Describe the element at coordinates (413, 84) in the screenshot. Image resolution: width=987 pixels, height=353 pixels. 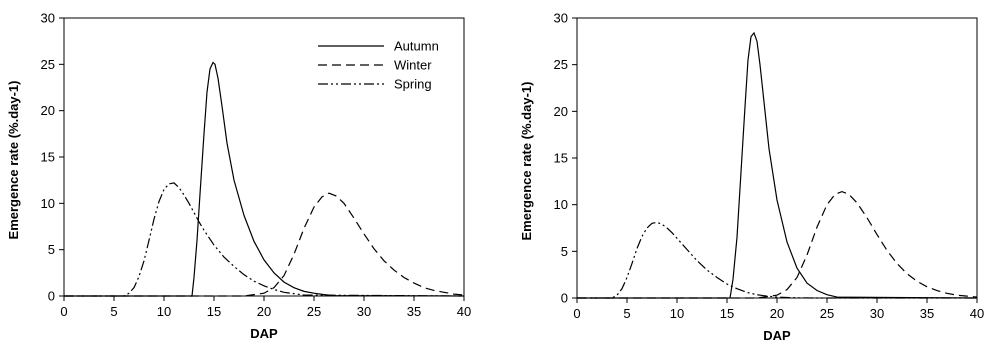
I see `legend-label: Spring` at that location.